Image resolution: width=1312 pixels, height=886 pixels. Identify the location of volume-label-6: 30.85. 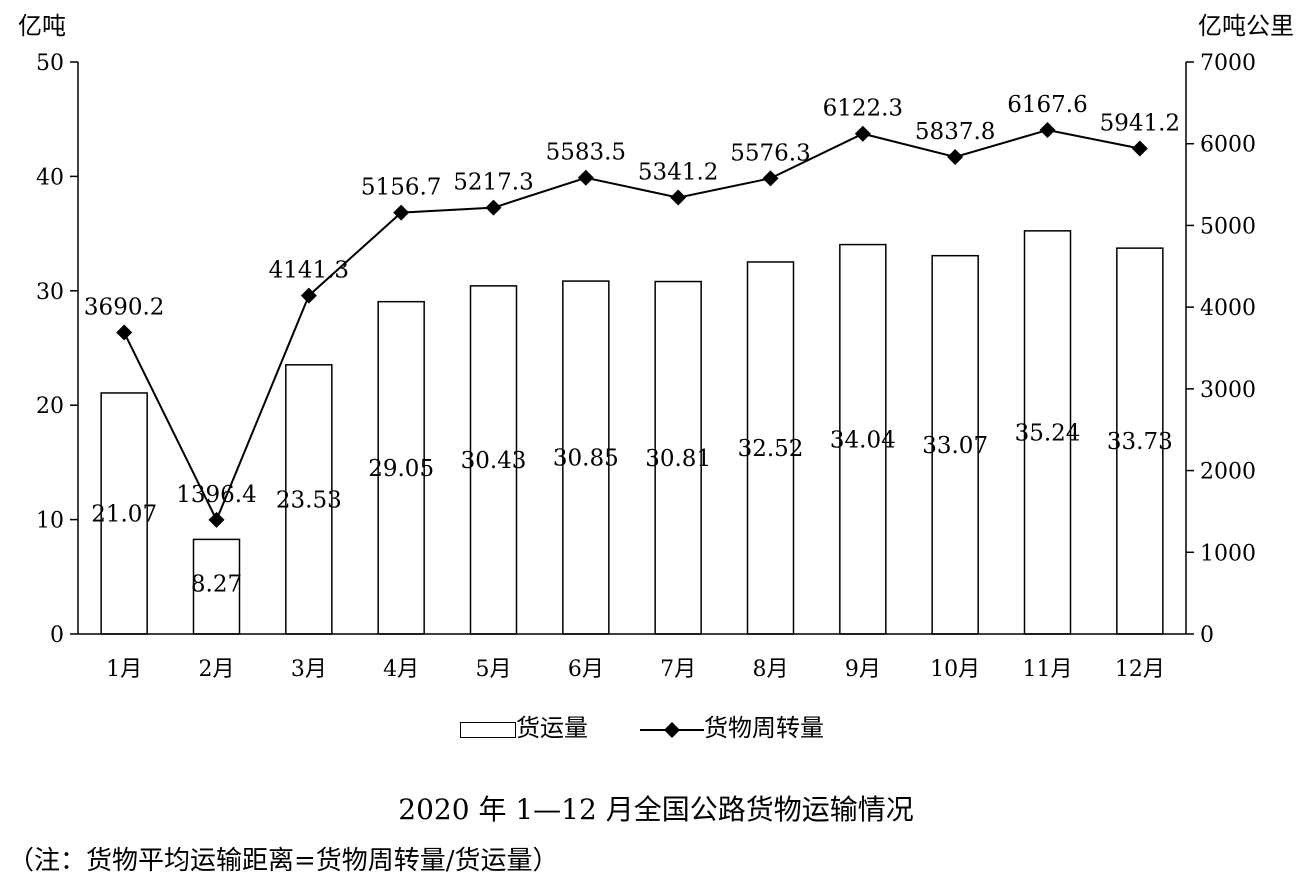
(586, 459).